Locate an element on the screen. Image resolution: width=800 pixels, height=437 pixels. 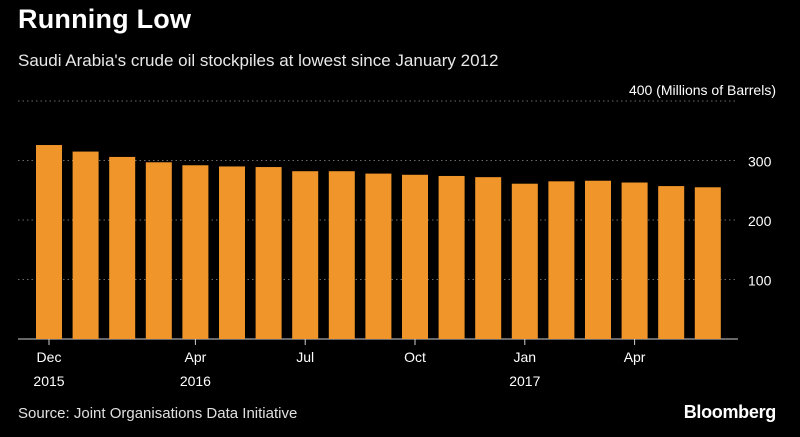
x-tick-label-month: Dec is located at coordinates (49, 357).